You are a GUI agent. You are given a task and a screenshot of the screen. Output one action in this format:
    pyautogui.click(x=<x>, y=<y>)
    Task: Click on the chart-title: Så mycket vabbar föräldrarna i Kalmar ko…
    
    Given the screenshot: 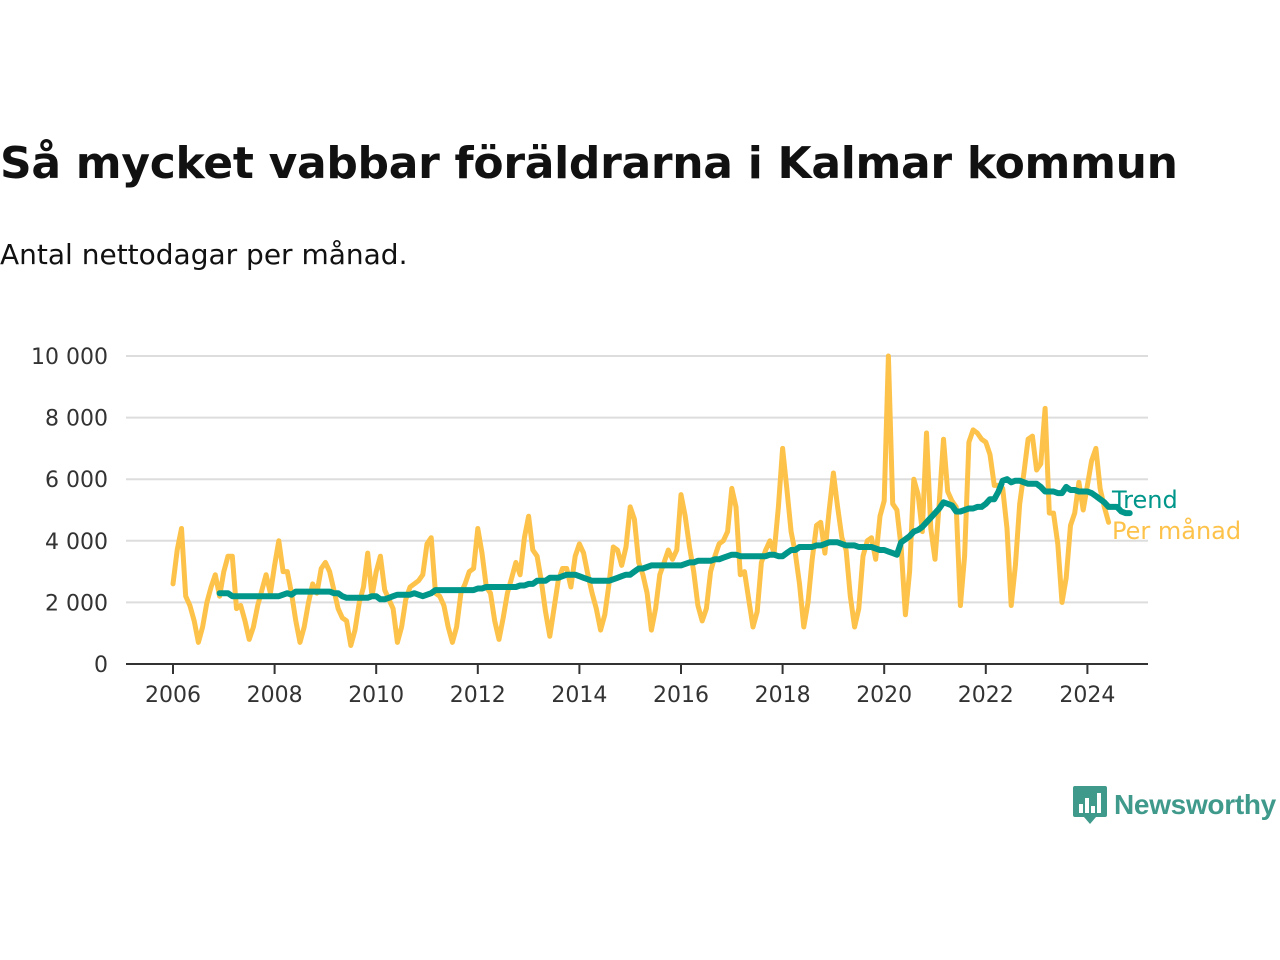 What is the action you would take?
    pyautogui.click(x=589, y=163)
    